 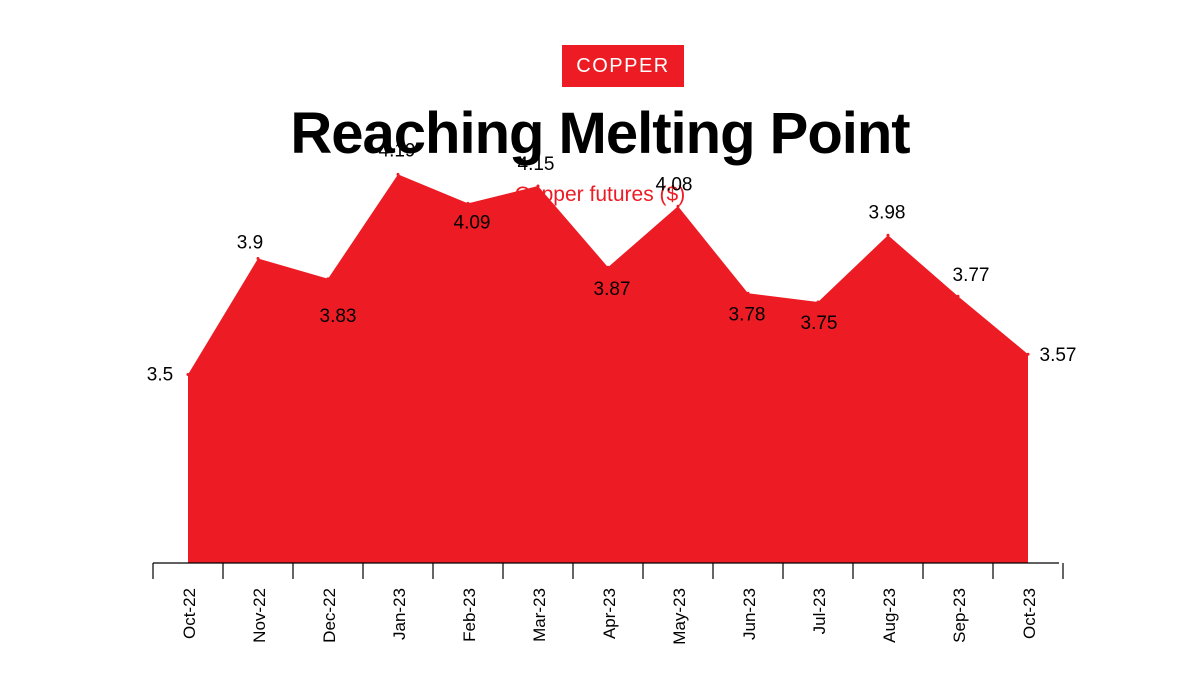 I want to click on x-tick-label: Jan-23, so click(x=399, y=614).